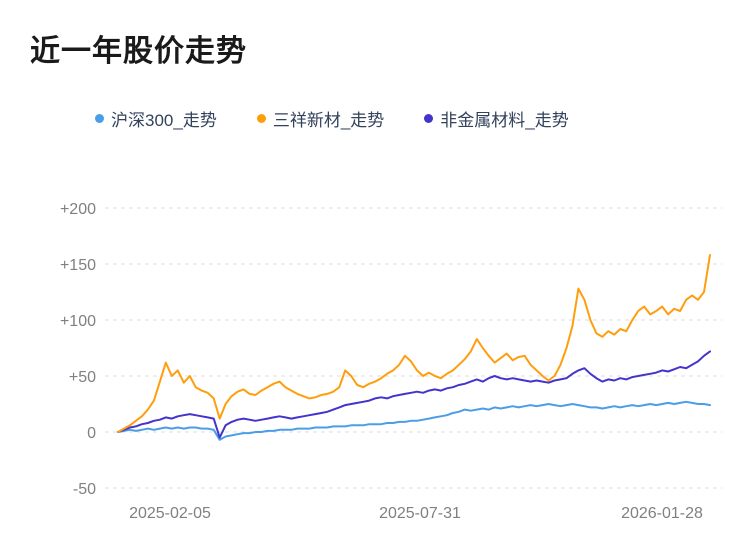 This screenshot has height=558, width=750. What do you see at coordinates (78, 321) in the screenshot?
I see `svg-text: +100` at bounding box center [78, 321].